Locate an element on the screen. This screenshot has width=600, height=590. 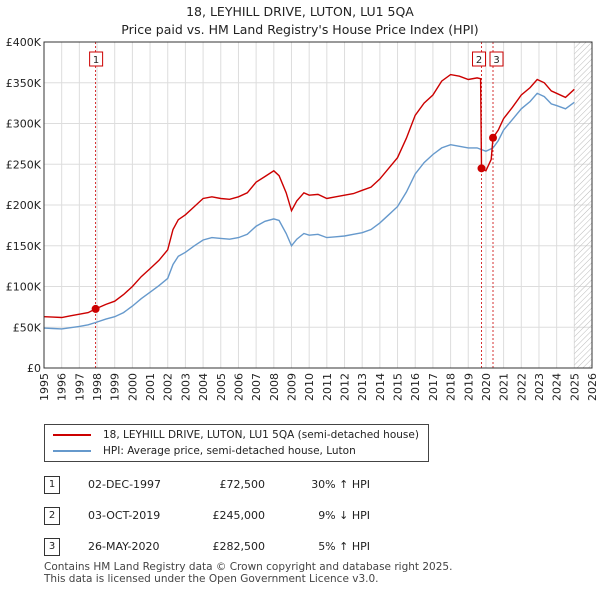
x-tick-label: 2014 is located at coordinates (380, 387).